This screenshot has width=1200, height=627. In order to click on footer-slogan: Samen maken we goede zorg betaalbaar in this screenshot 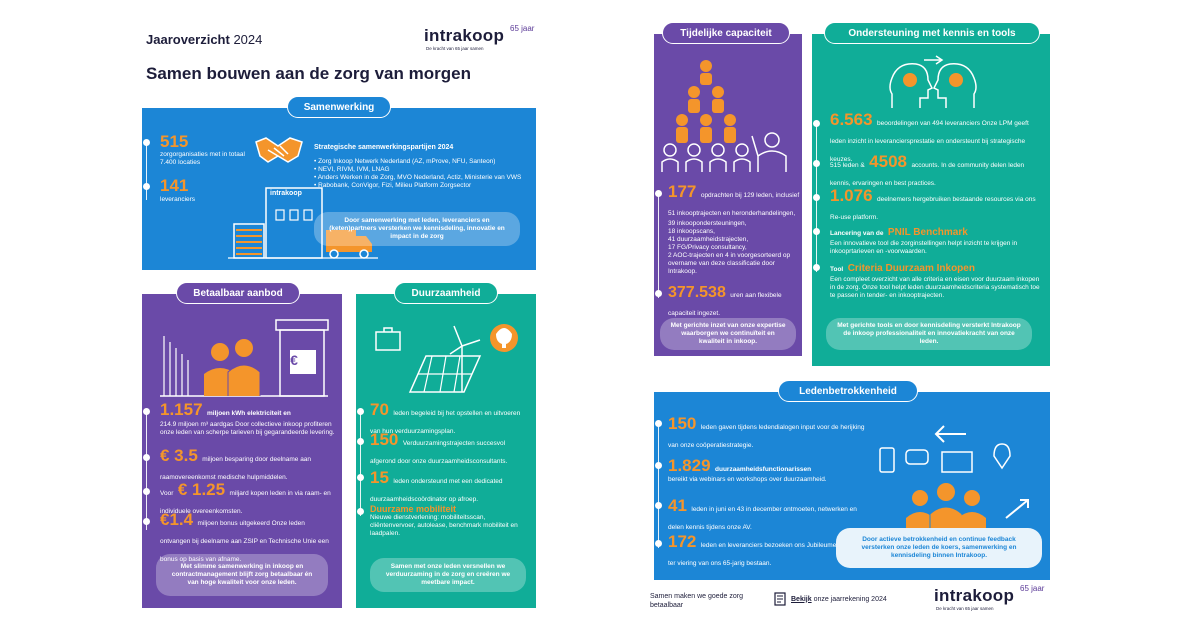, I will do `click(696, 601)`.